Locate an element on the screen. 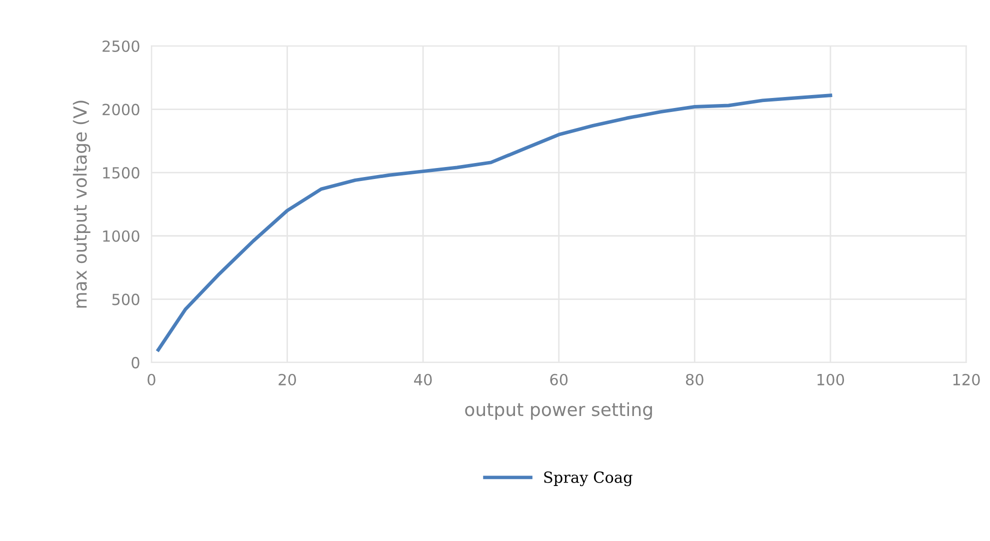 This screenshot has height=541, width=990. x-tick-label: 80 is located at coordinates (695, 380).